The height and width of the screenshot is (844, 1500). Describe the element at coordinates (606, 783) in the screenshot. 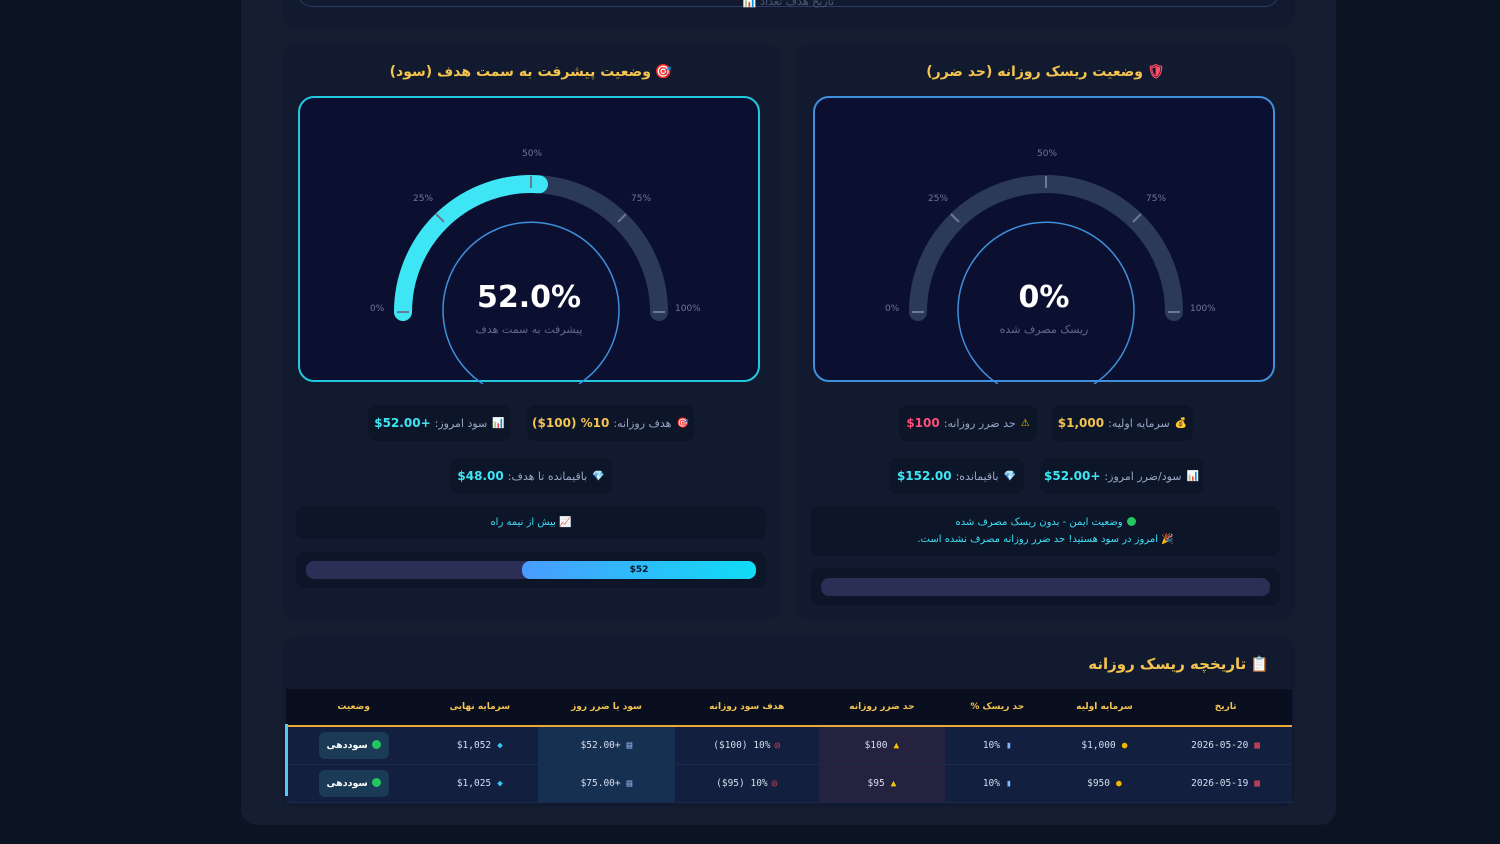

I see `cell-pnl: ▤+$75.00` at that location.